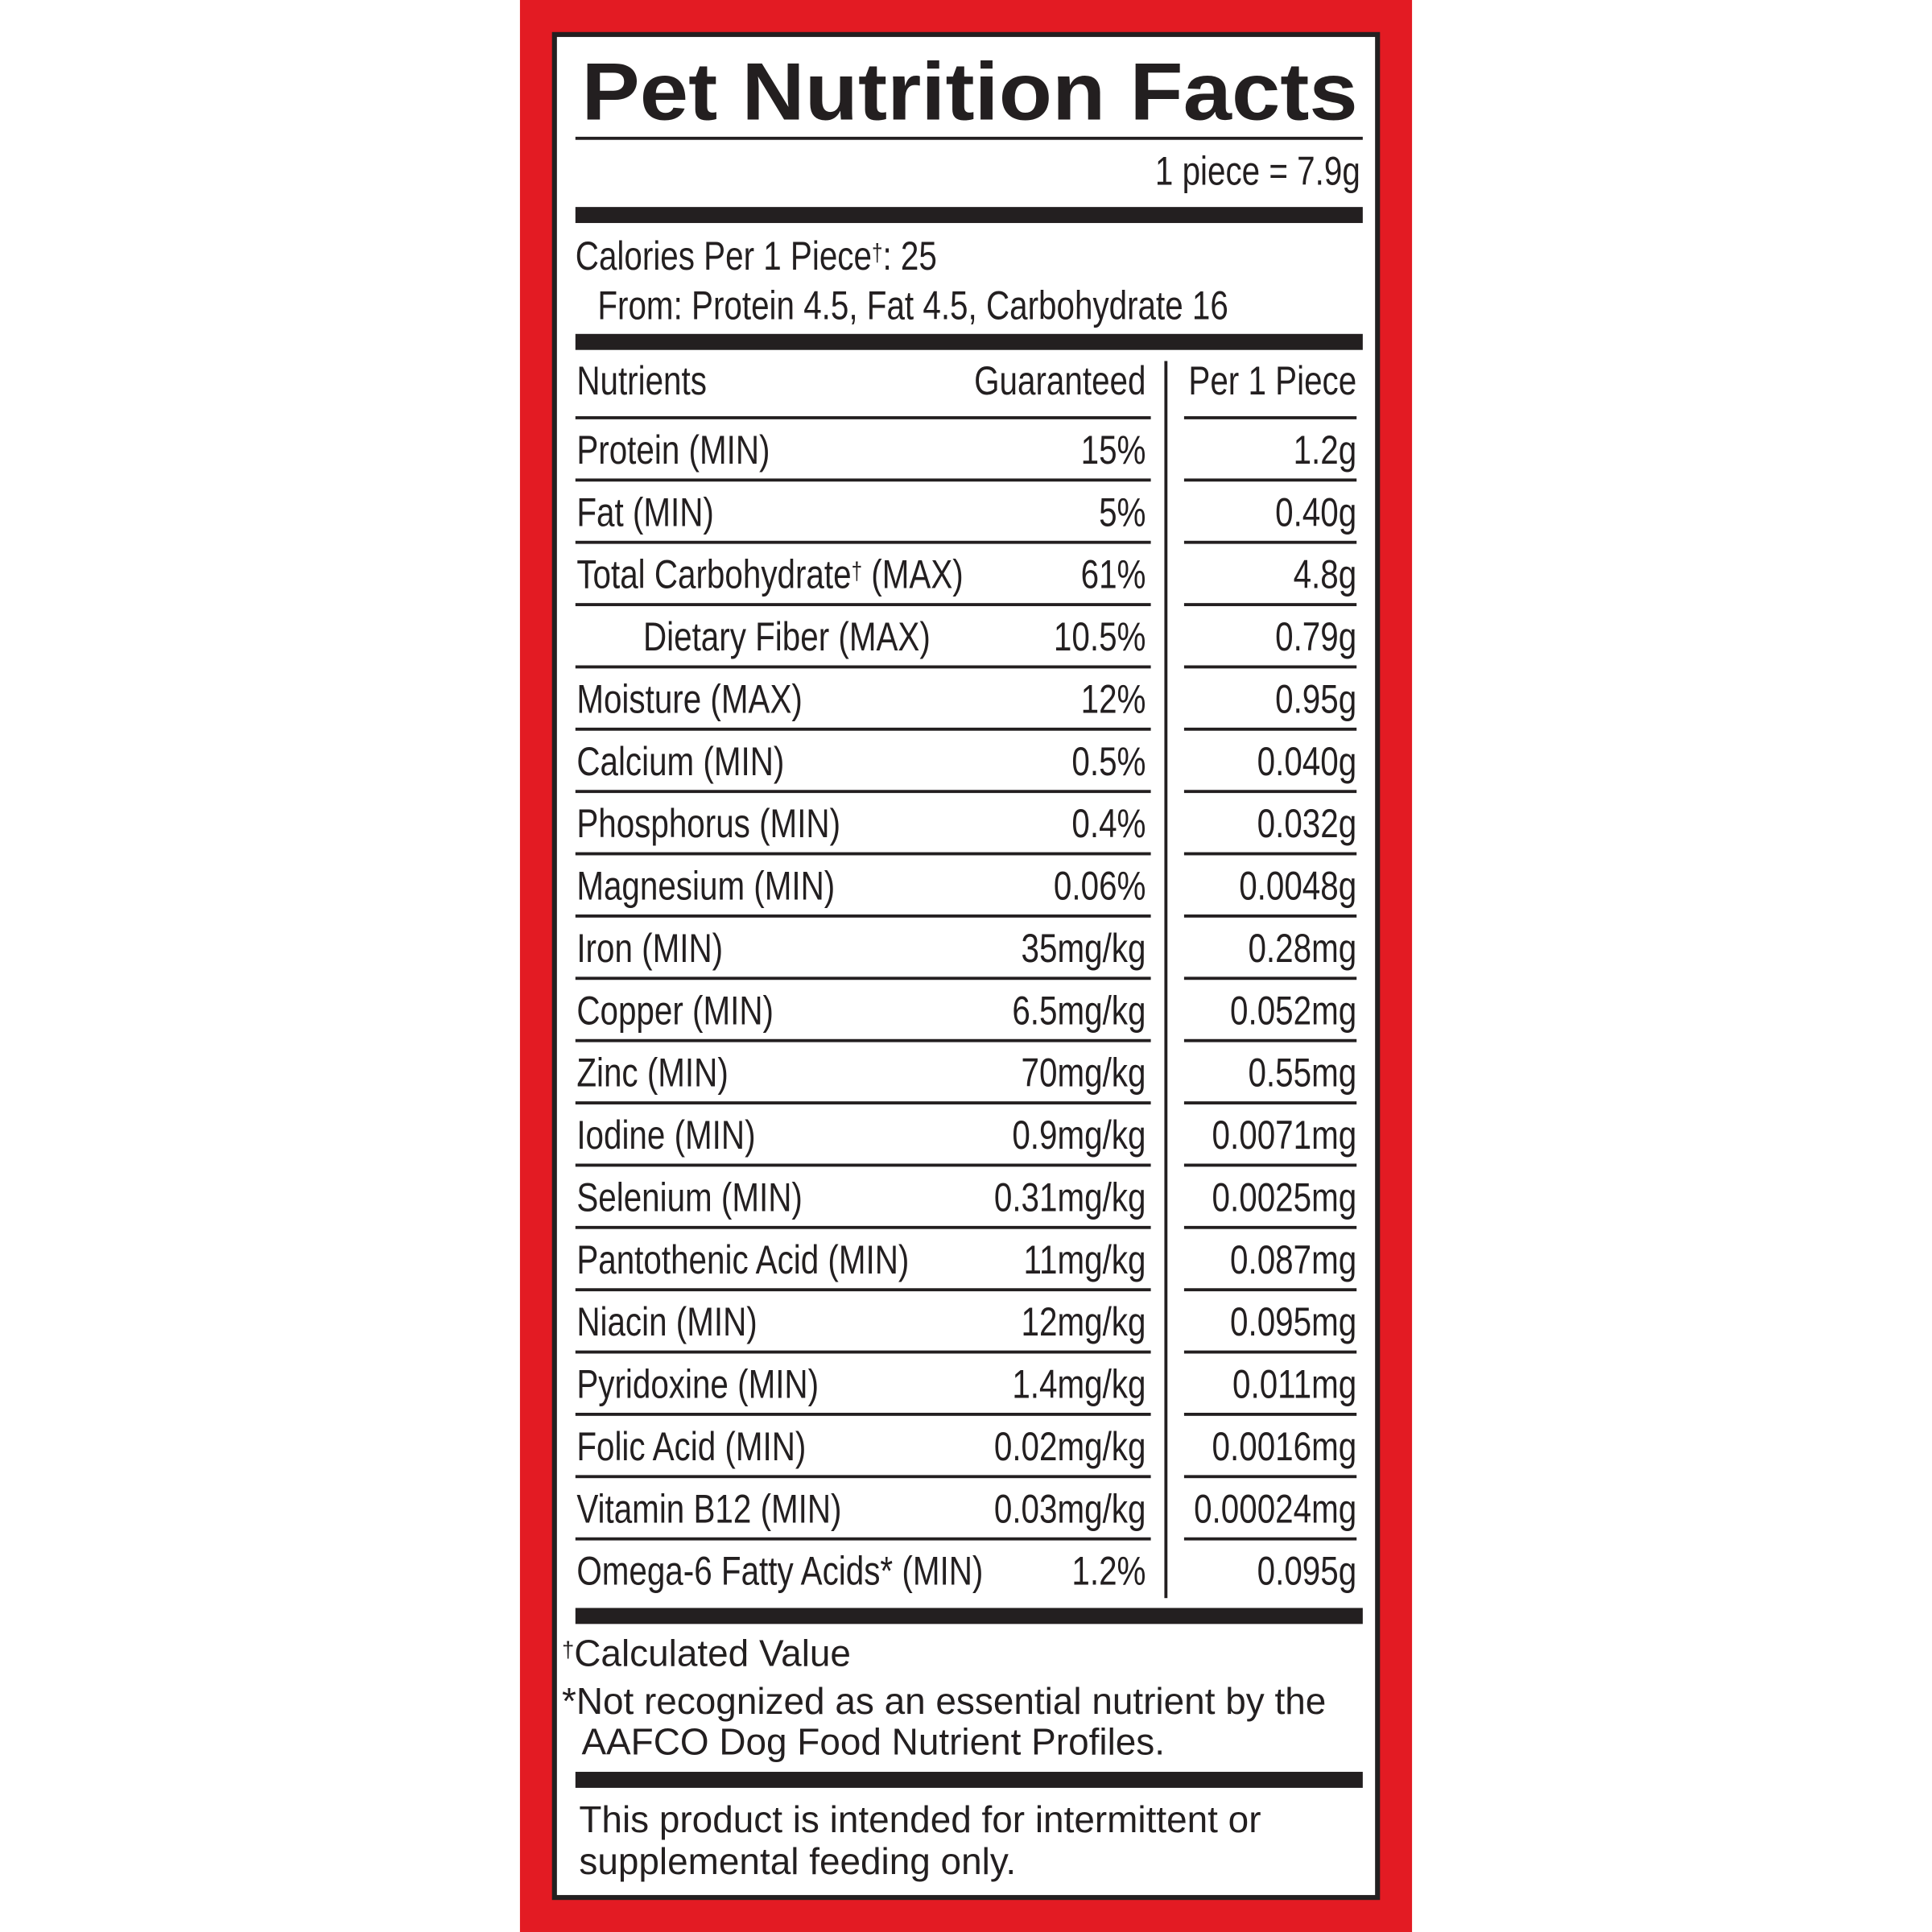 The image size is (1932, 1932). I want to click on nutrient-name: Dietary Fiber (MAX), so click(787, 636).